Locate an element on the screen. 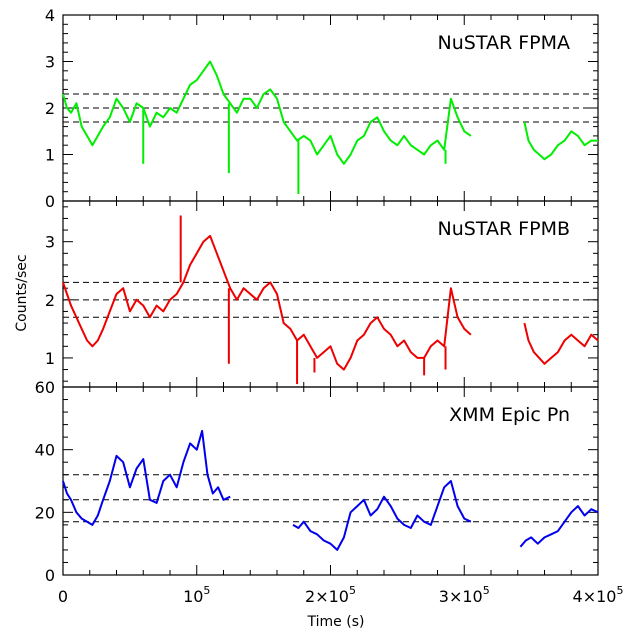 The height and width of the screenshot is (632, 626). x-tick-label: 3×10⁵ is located at coordinates (464, 595).